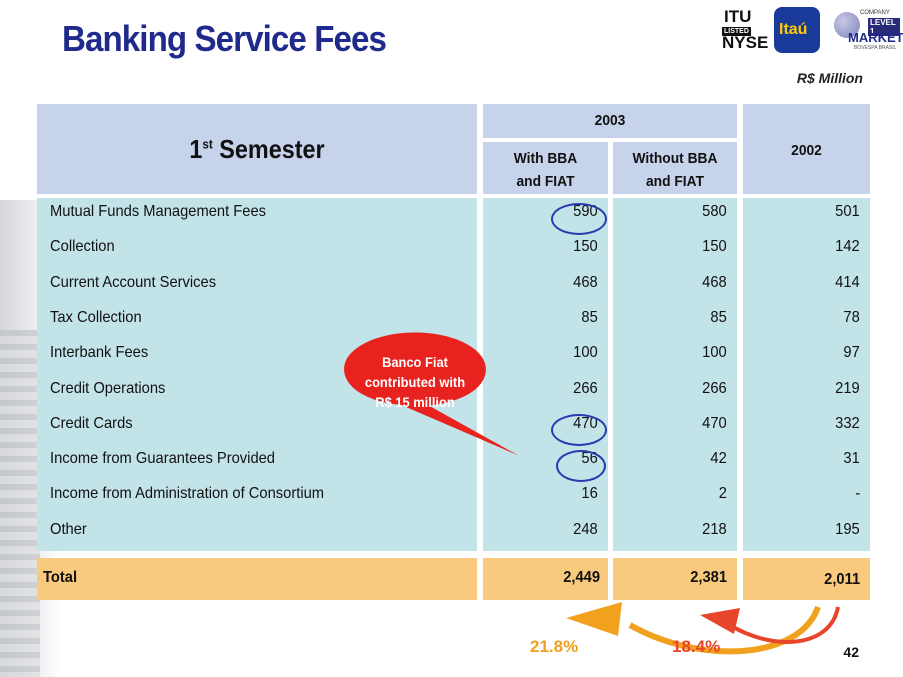  Describe the element at coordinates (851, 317) in the screenshot. I see `row-2002-value: 78` at that location.